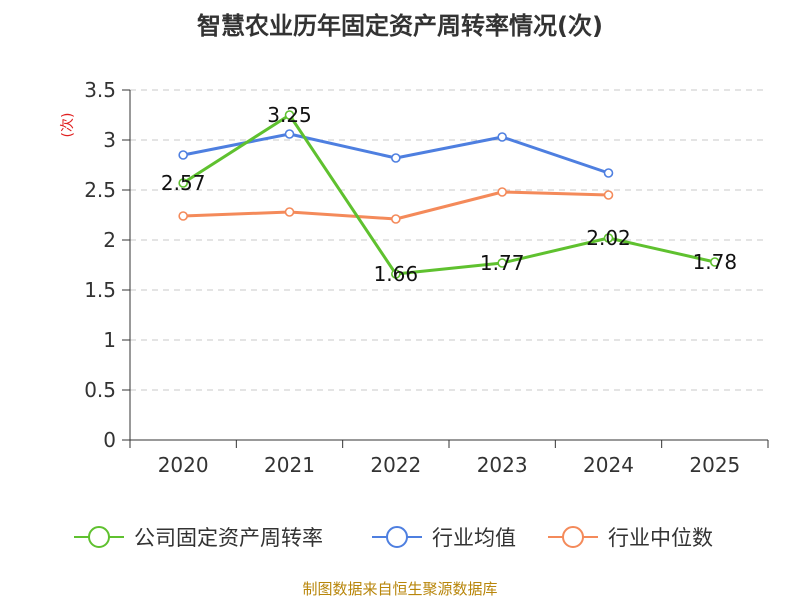 The image size is (800, 600). I want to click on x-tick-label: 2023, so click(502, 465).